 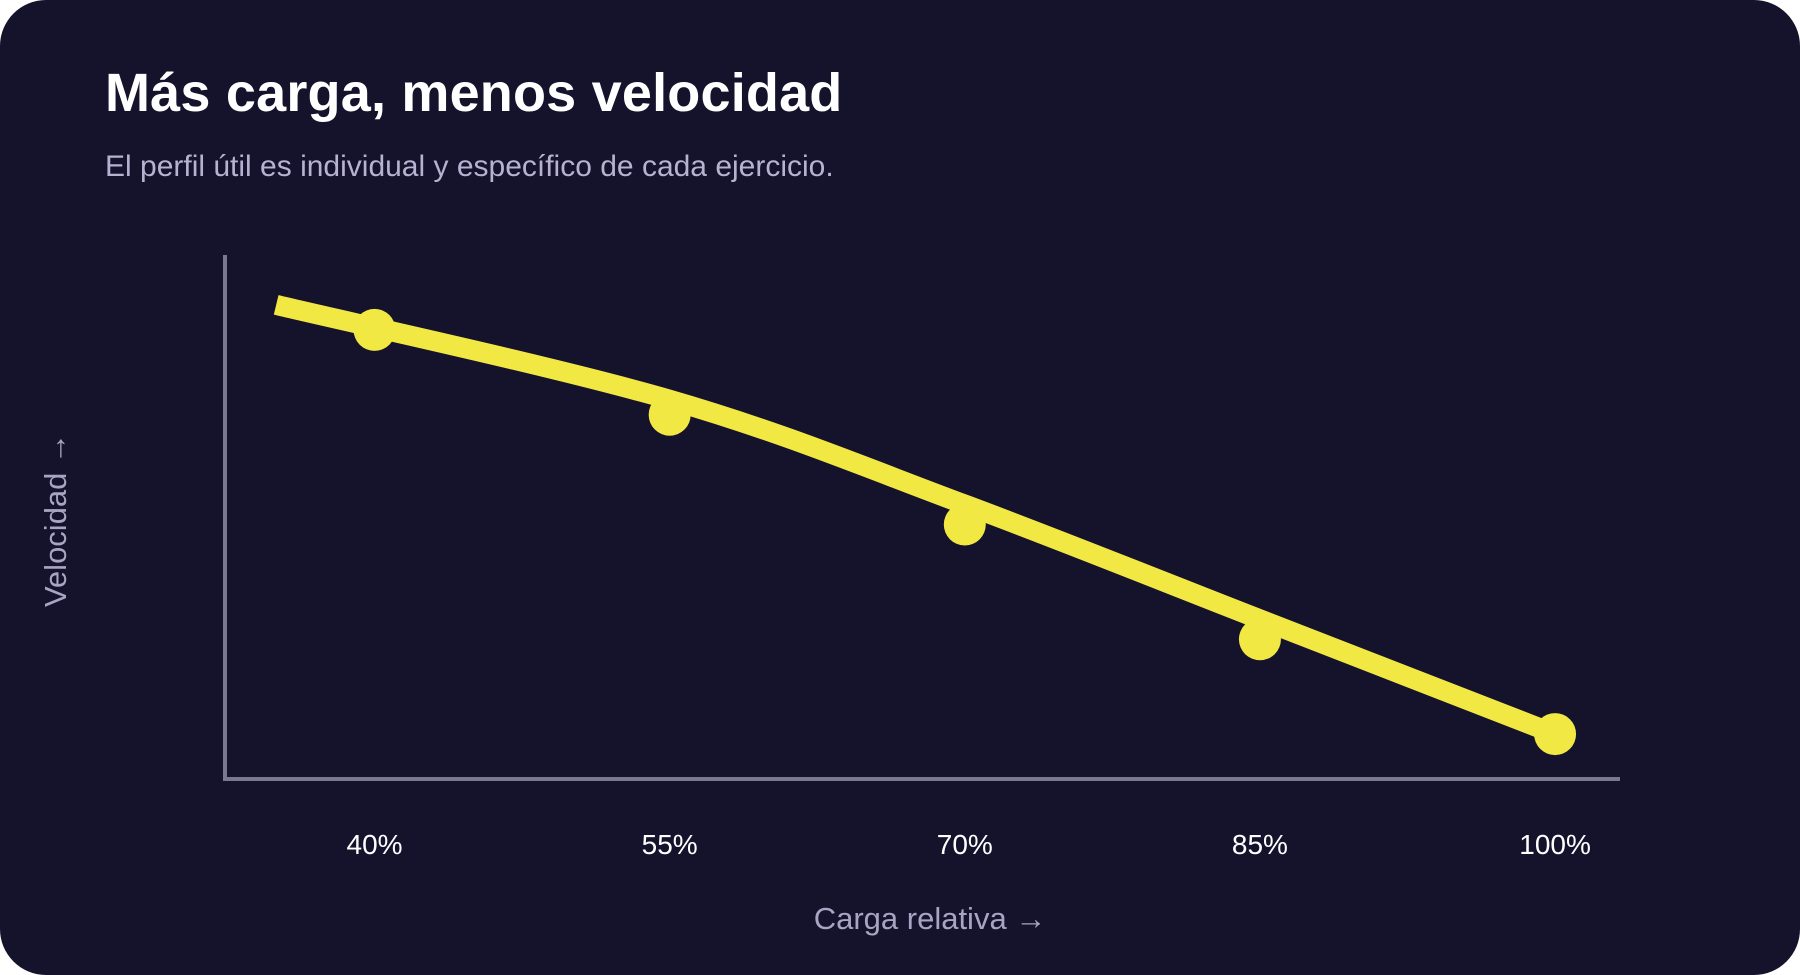 I want to click on x-tick-label: 40%, so click(x=375, y=844).